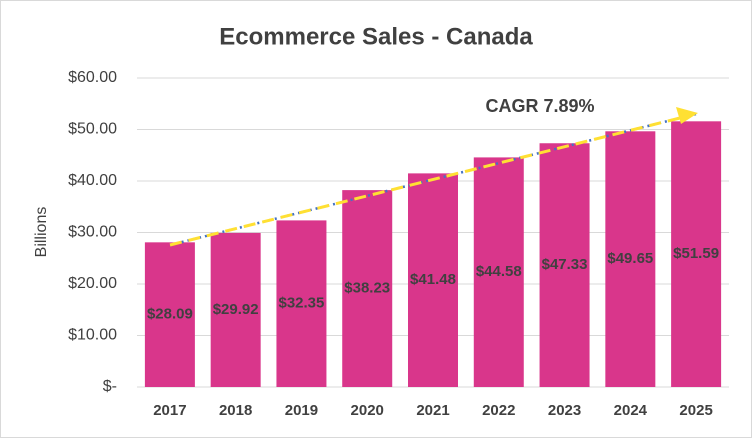 The height and width of the screenshot is (438, 752). I want to click on x-tick-label: 2025, so click(695, 410).